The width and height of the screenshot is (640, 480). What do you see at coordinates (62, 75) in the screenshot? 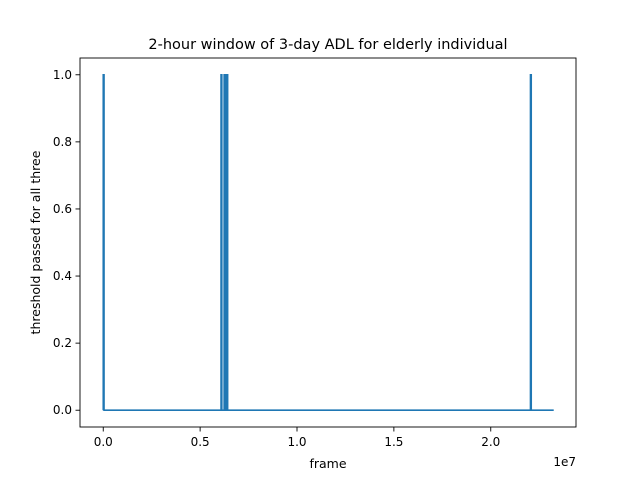
I see `y-tick-label: 1.0` at bounding box center [62, 75].